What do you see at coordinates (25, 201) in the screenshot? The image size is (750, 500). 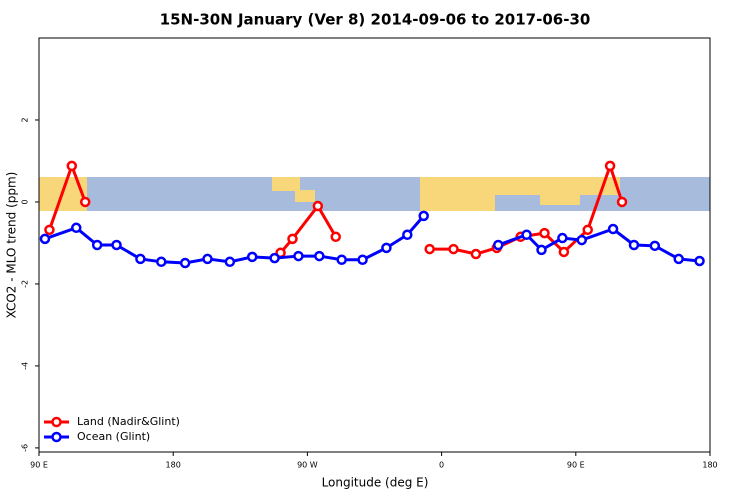 I see `y-tick-label: 0` at bounding box center [25, 201].